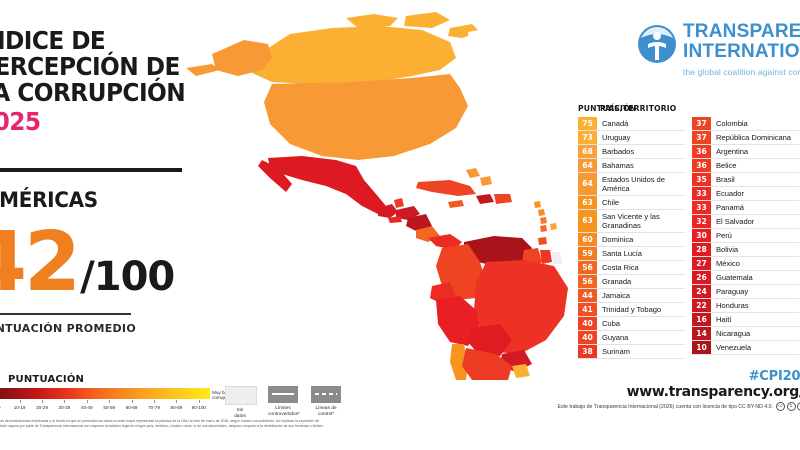  I want to click on title-line-2: PERCEPCIÓN DE, so click(90, 66).